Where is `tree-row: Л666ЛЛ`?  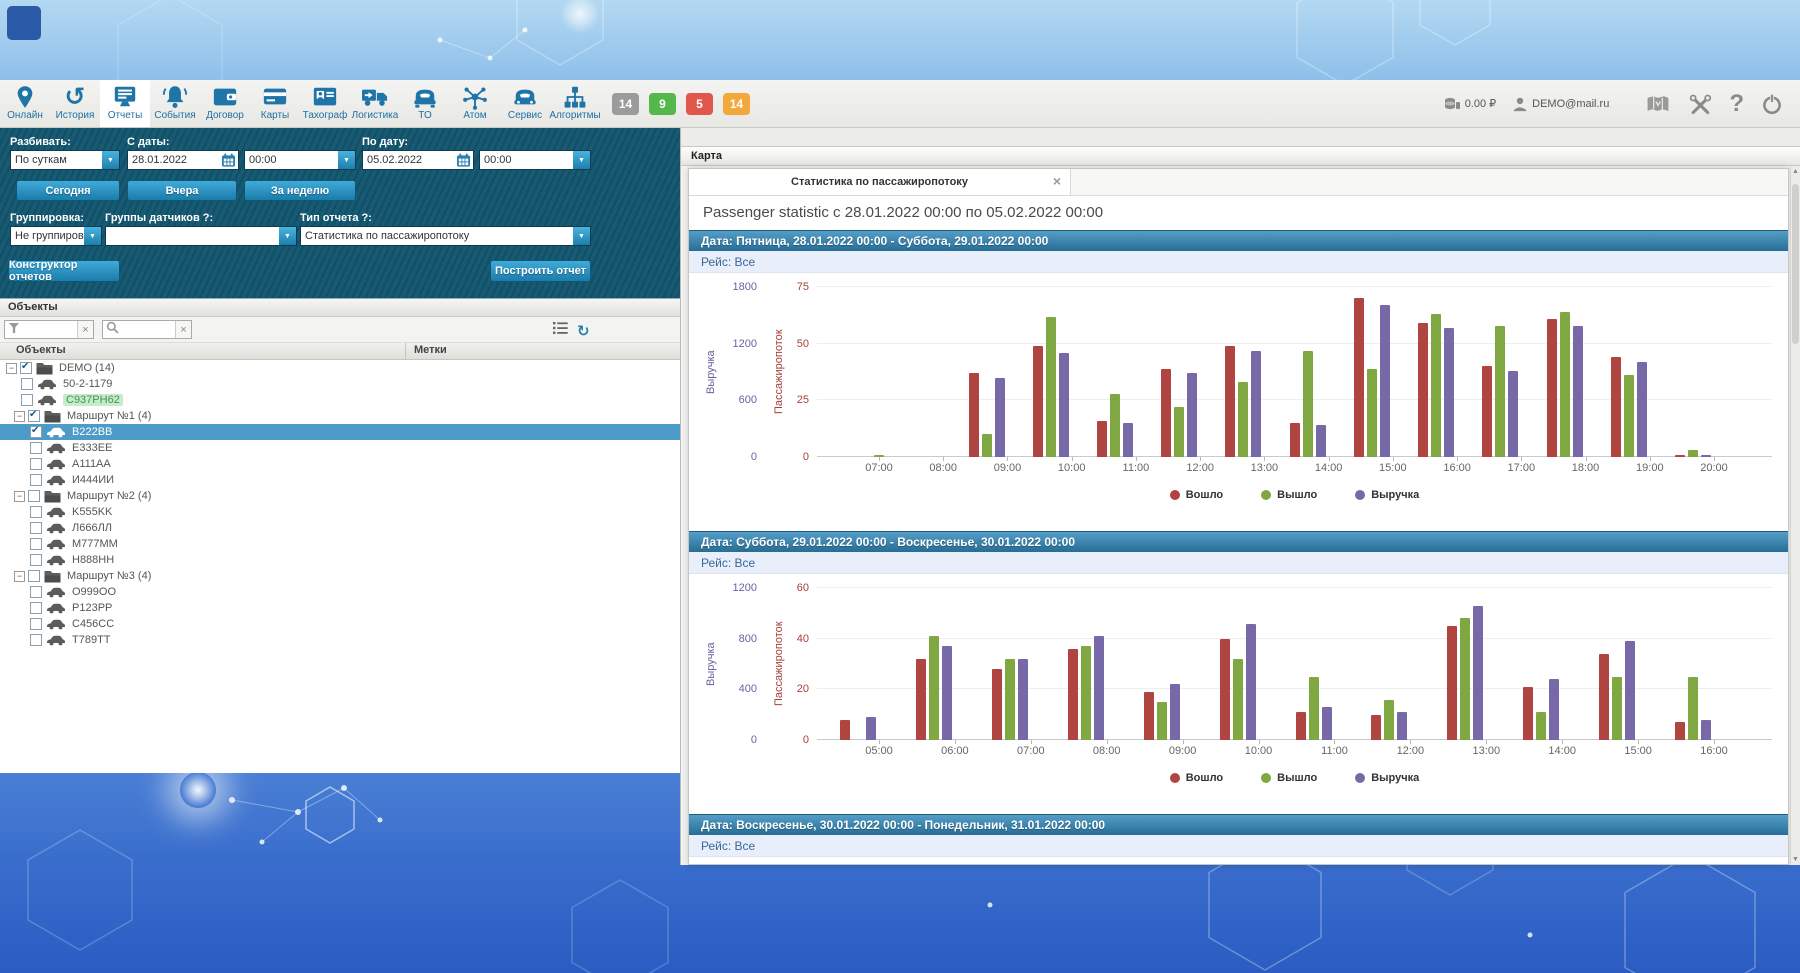 tree-row: Л666ЛЛ is located at coordinates (340, 528).